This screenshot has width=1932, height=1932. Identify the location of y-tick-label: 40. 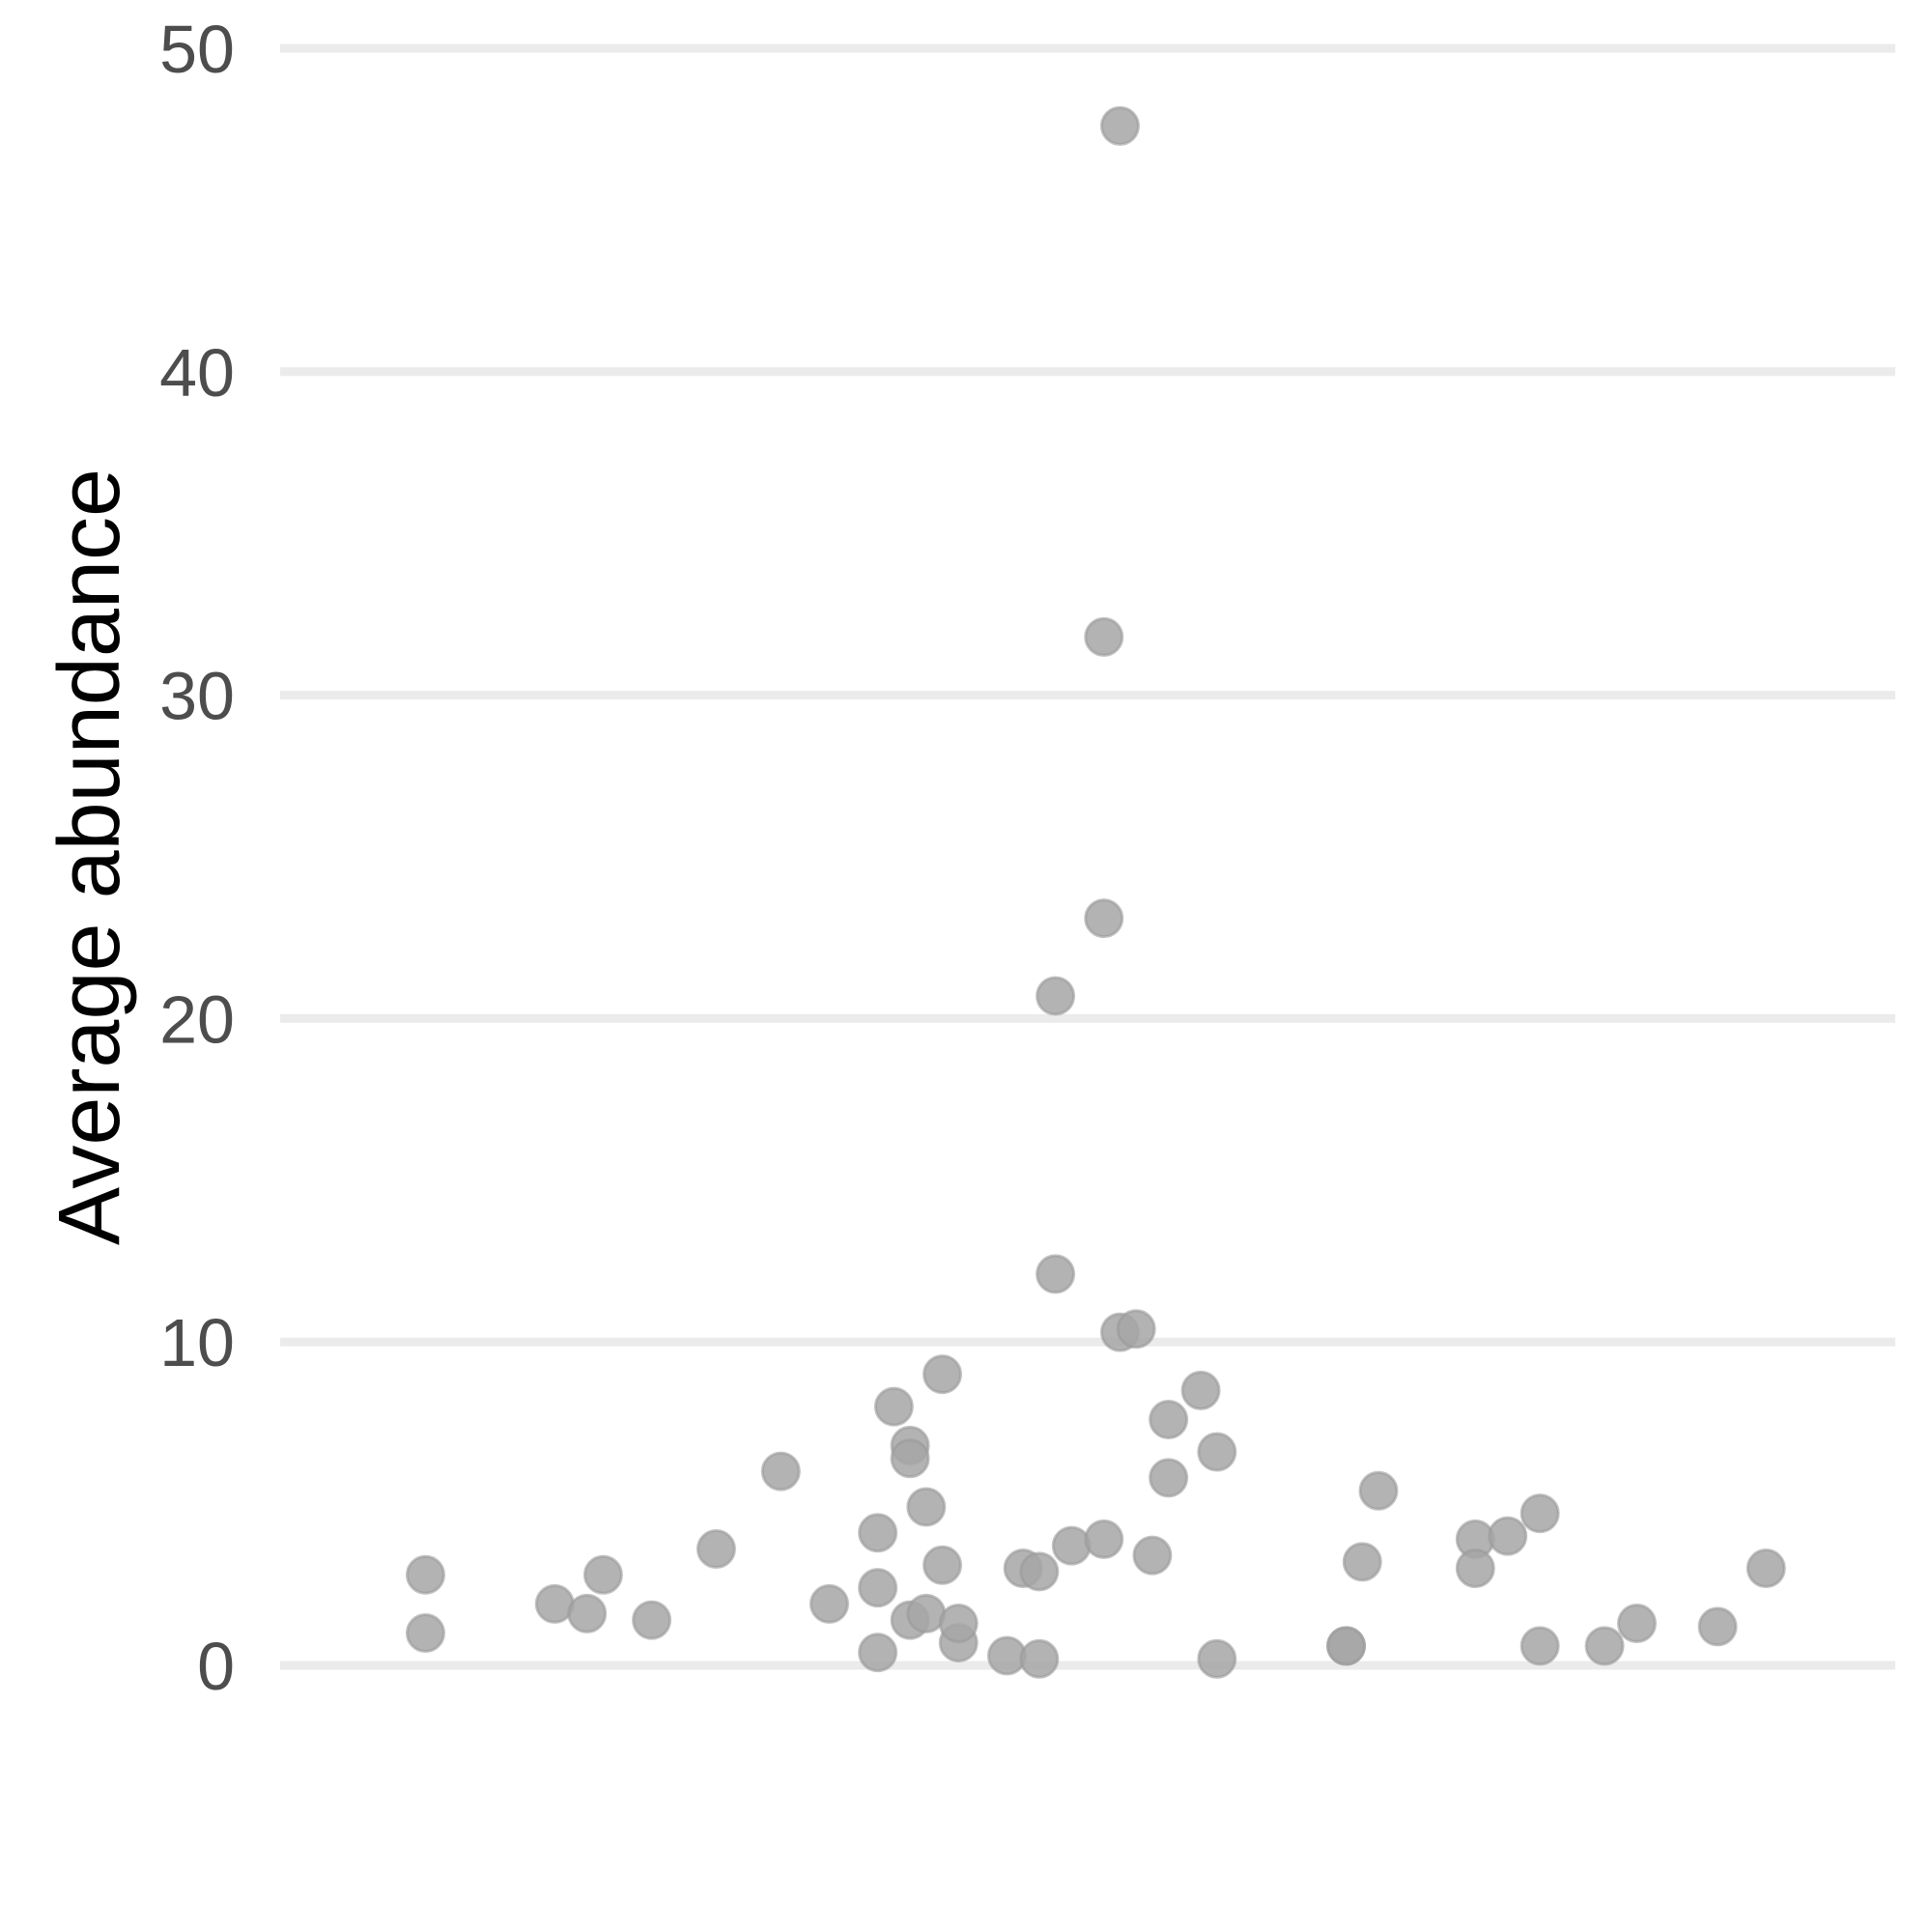
(197, 373).